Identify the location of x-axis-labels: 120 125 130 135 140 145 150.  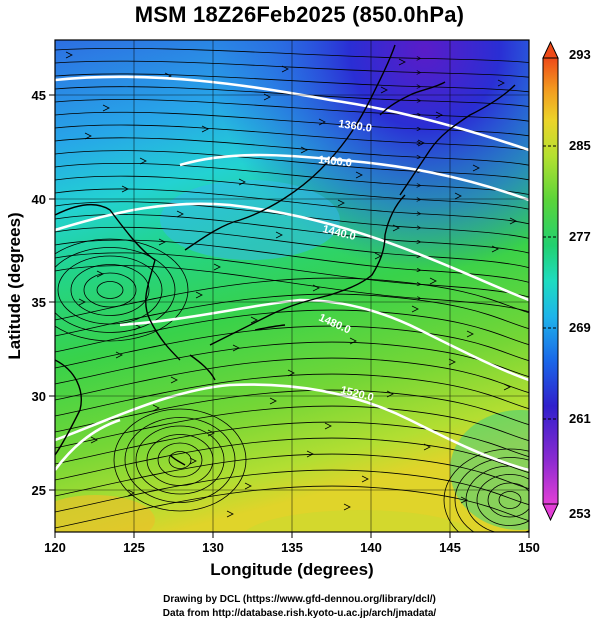
(292, 547).